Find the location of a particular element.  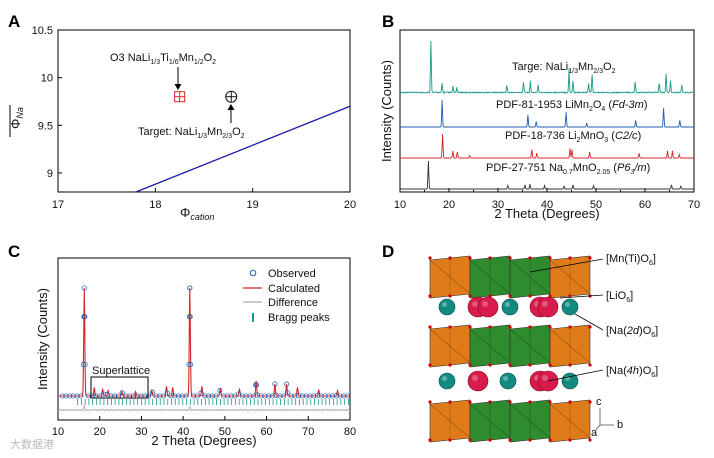

axis-c-label: c is located at coordinates (599, 402).